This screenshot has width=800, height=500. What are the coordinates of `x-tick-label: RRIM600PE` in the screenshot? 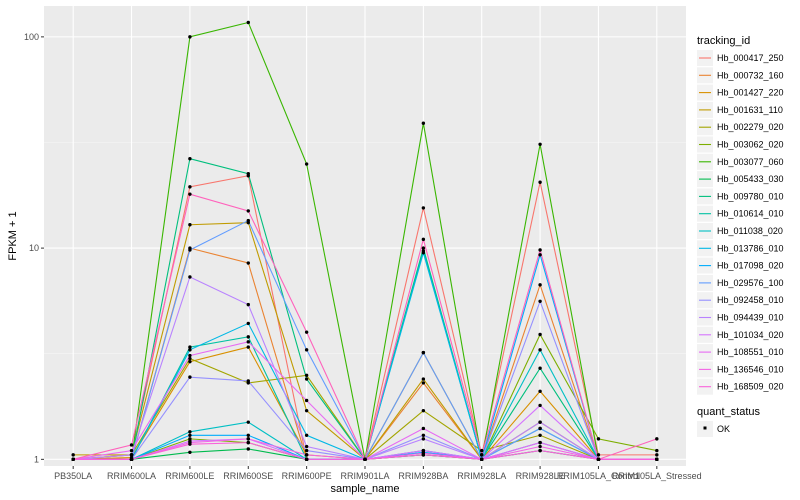 It's located at (307, 476).